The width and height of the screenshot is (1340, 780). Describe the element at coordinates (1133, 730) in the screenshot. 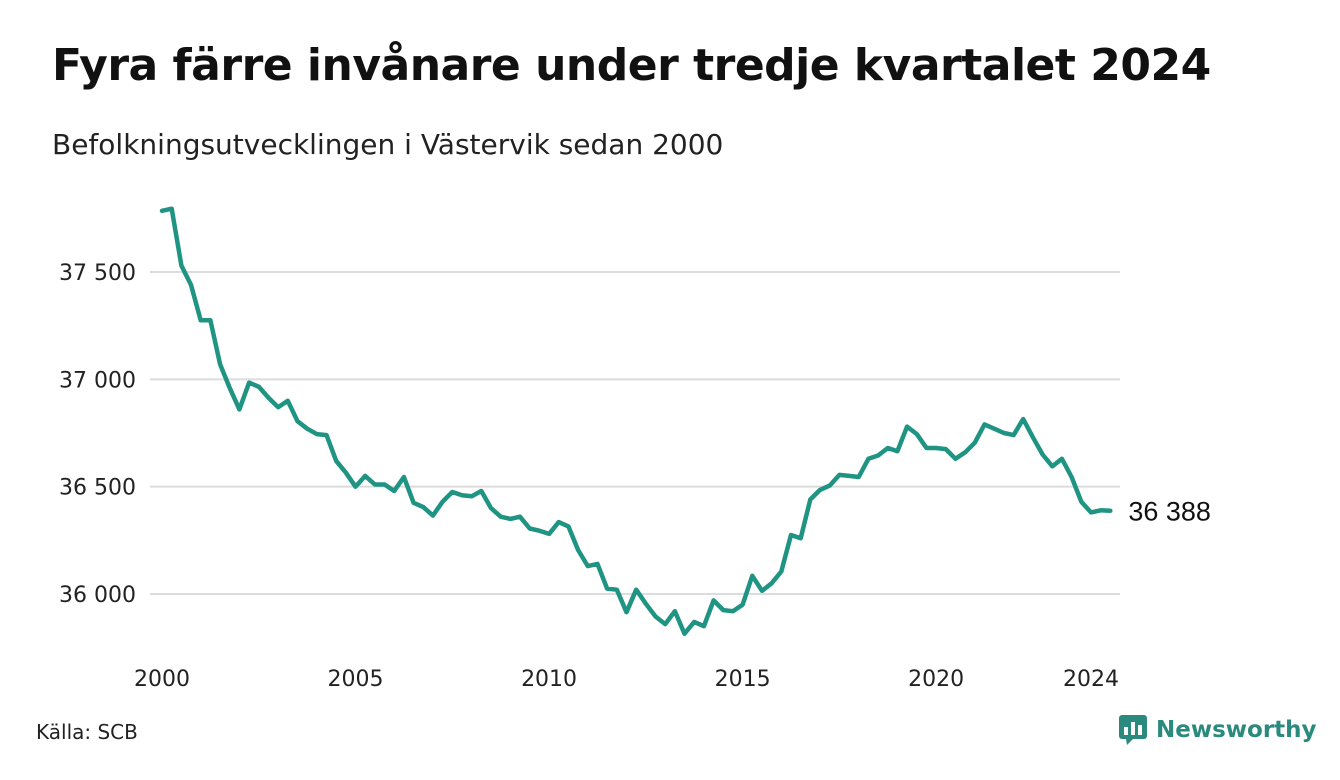

I see `newsworthy-logo-icon` at that location.